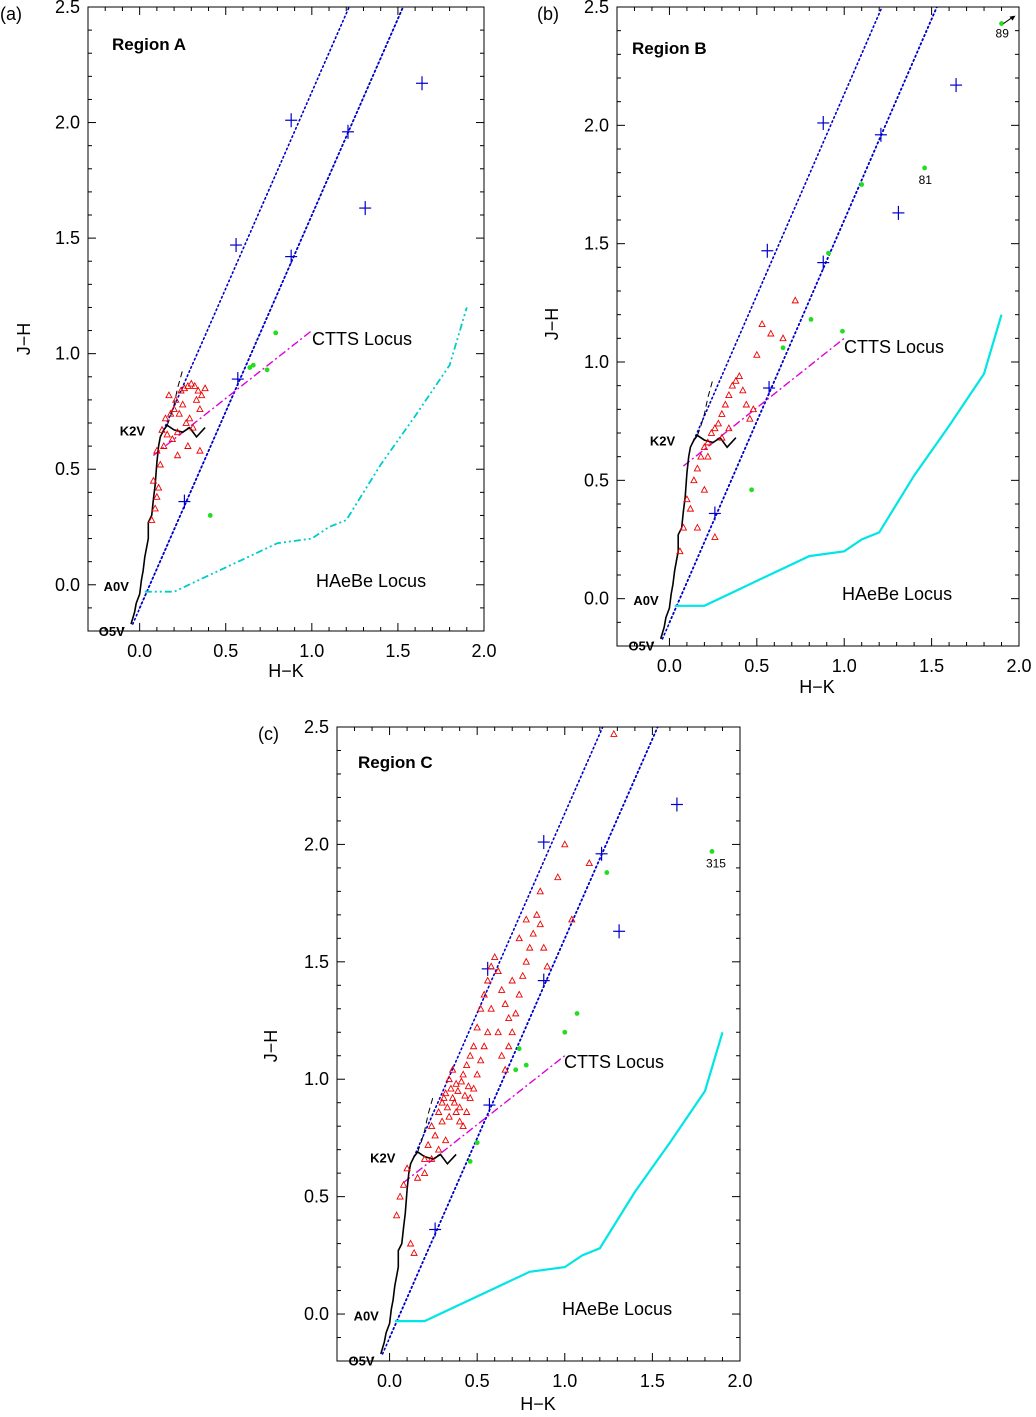  Describe the element at coordinates (67, 8) in the screenshot. I see `y-tick-label: 2.5` at that location.